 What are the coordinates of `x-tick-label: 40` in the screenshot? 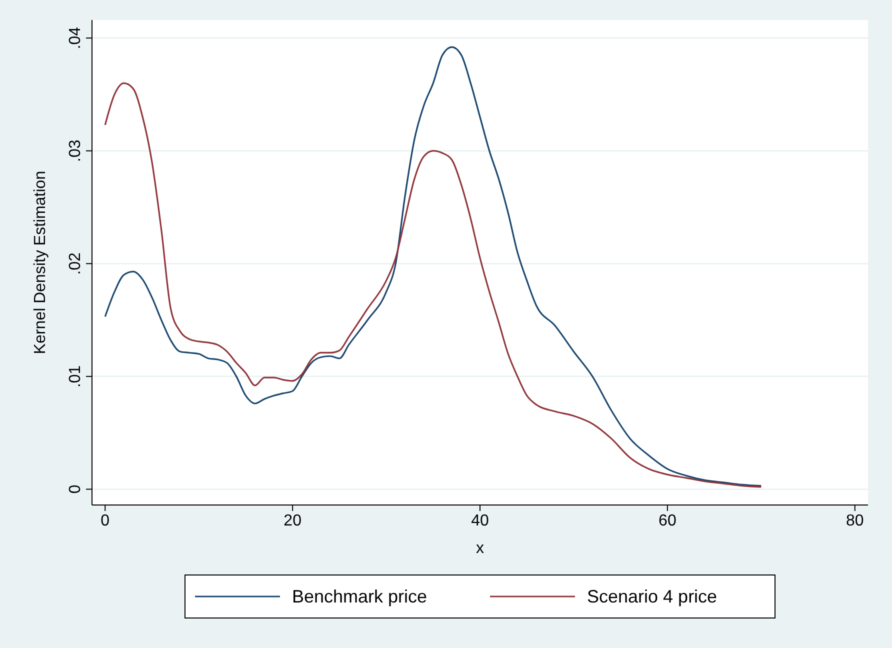 It's located at (480, 521).